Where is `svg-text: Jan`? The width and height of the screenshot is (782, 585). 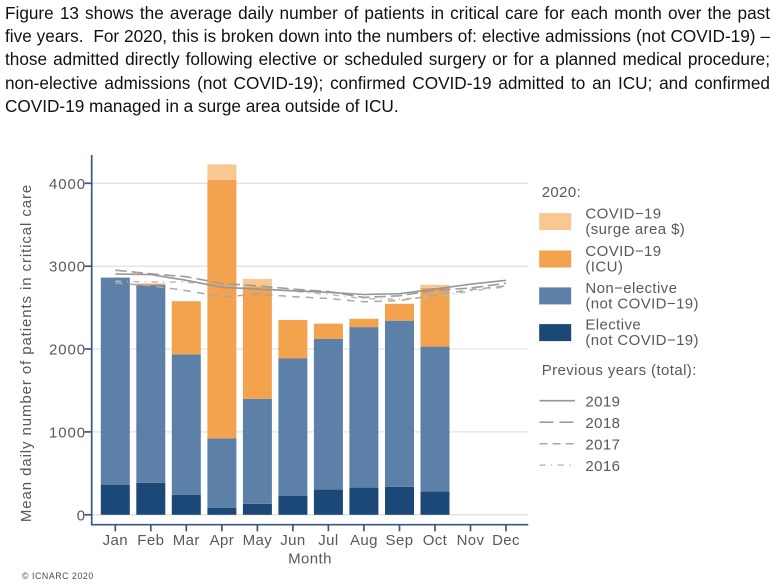 svg-text: Jan is located at coordinates (115, 540).